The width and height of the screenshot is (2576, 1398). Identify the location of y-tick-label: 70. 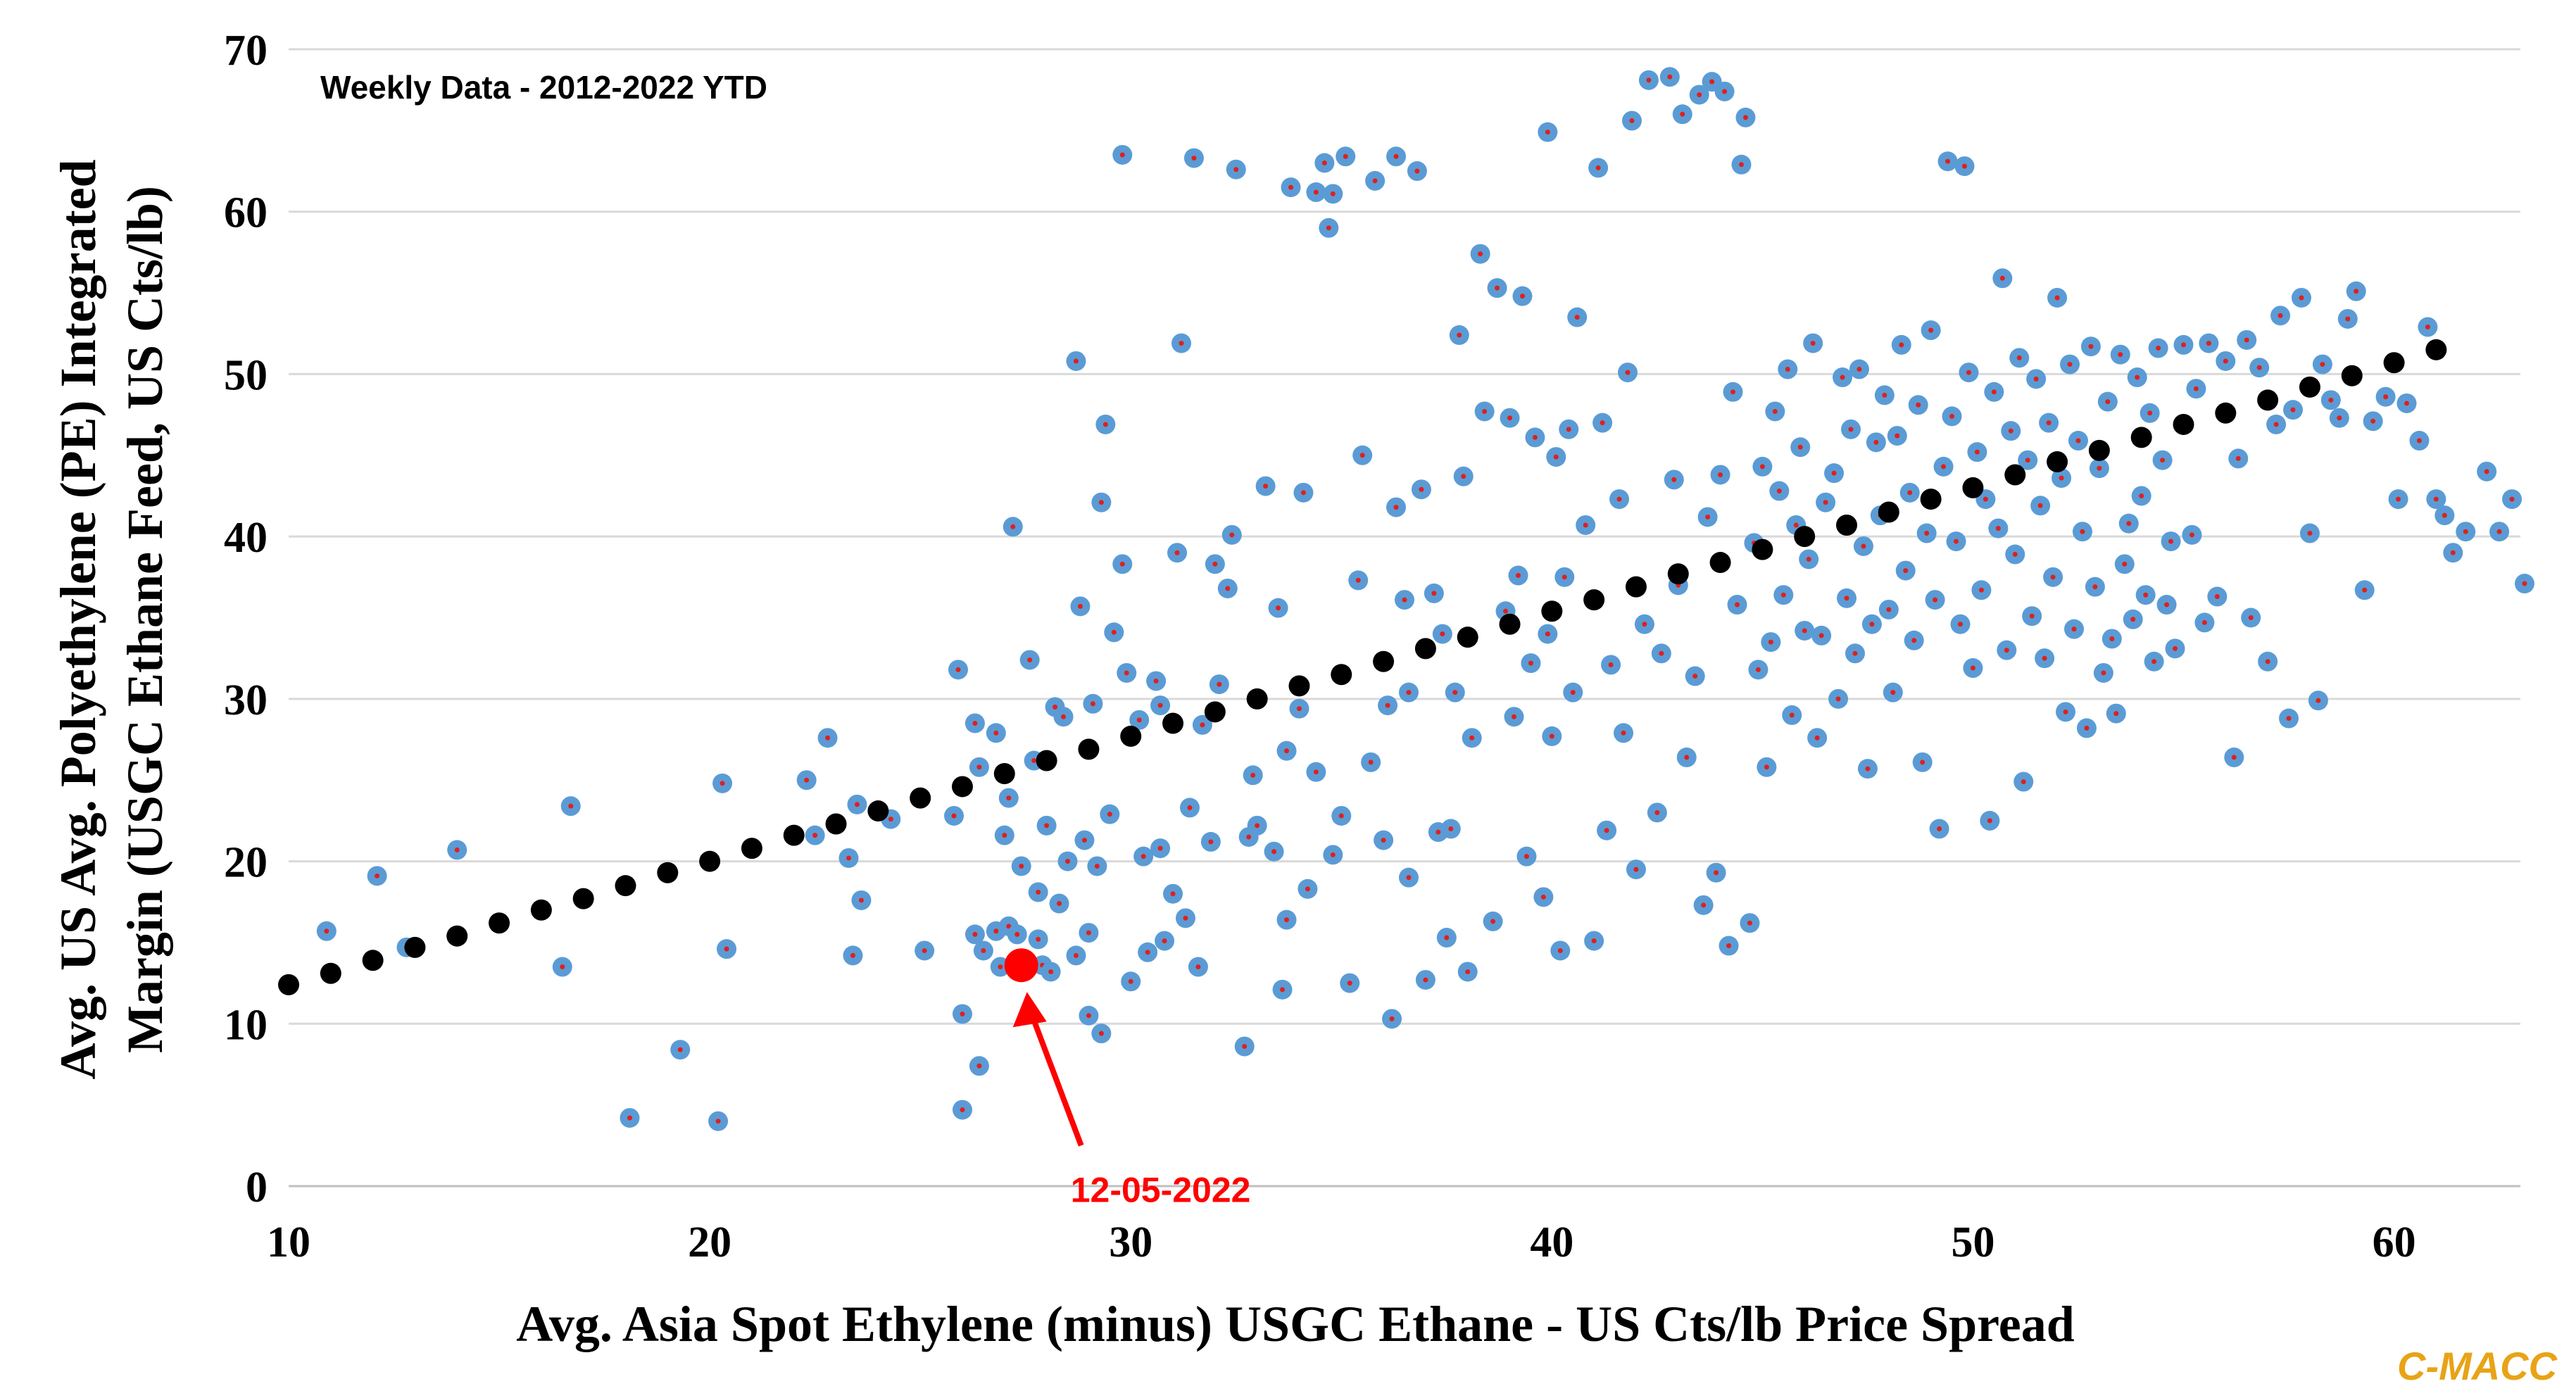
(246, 51).